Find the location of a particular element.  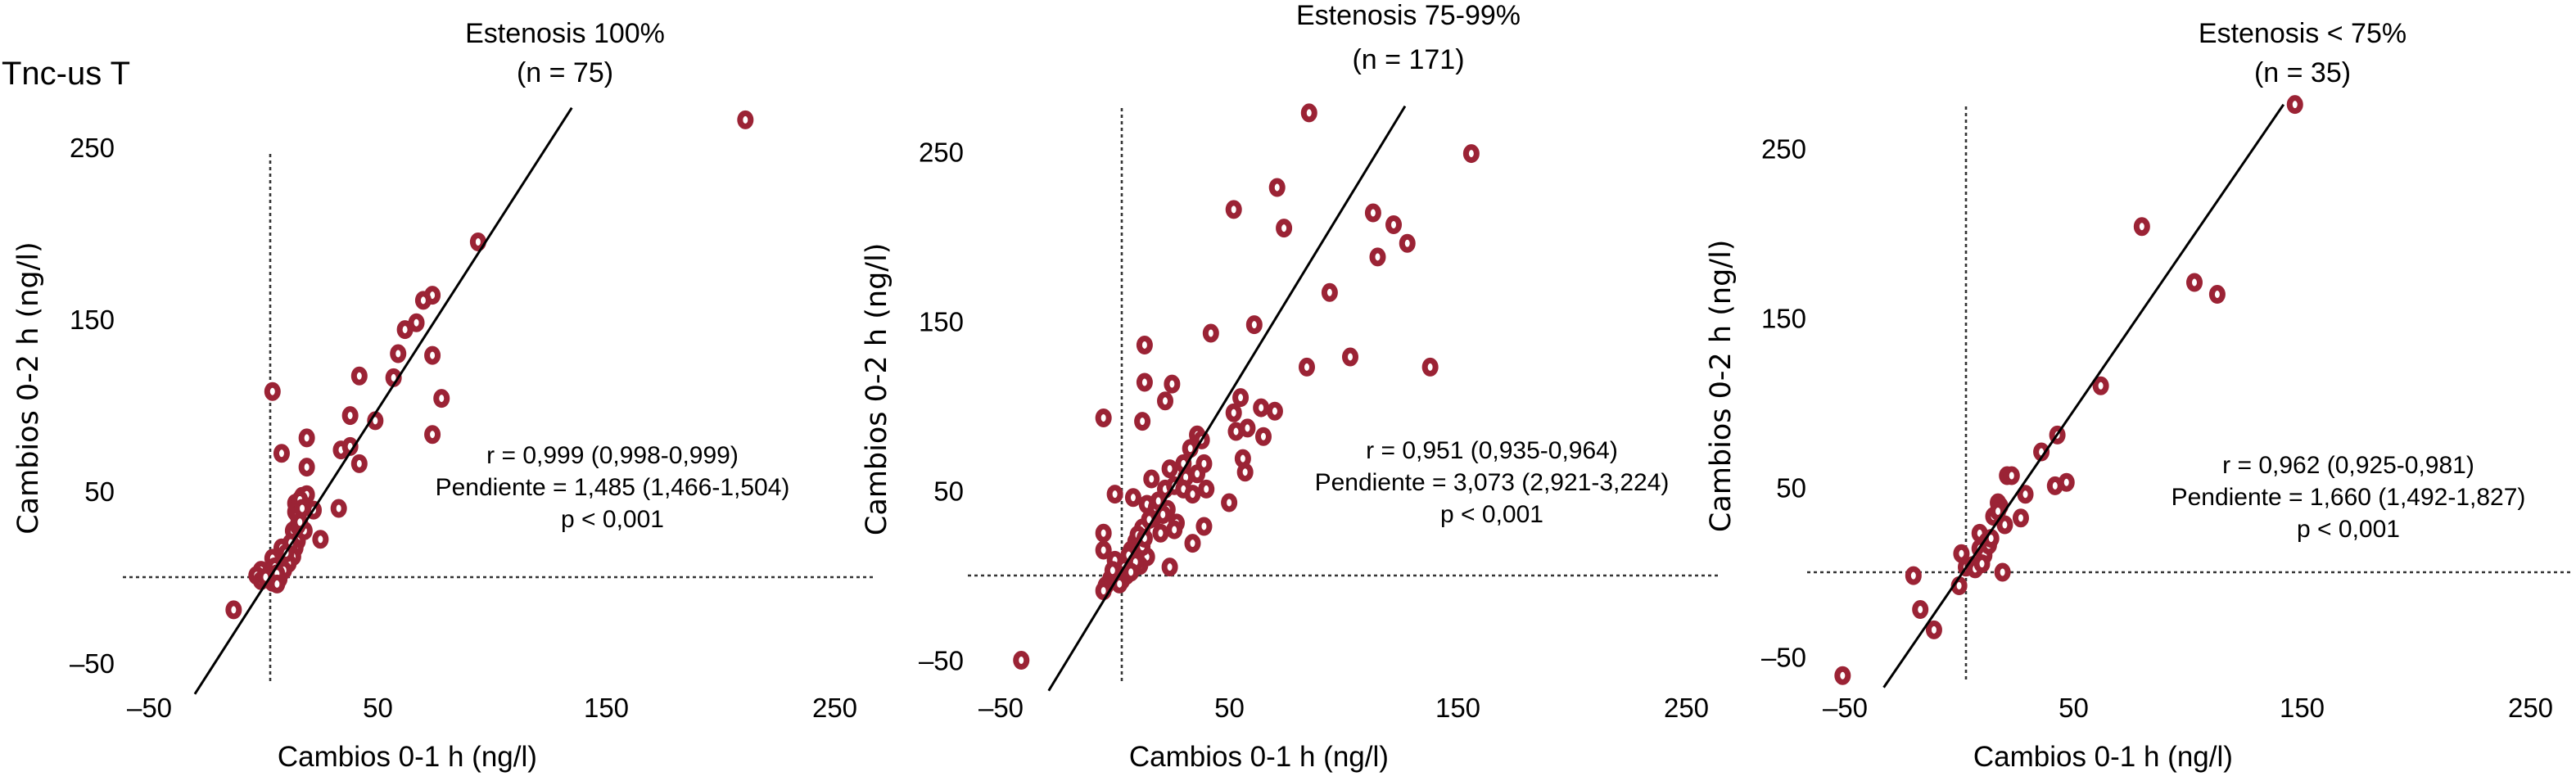

stats-slope: Pendiente = 3,073 (2,921-3,224) is located at coordinates (1492, 482).